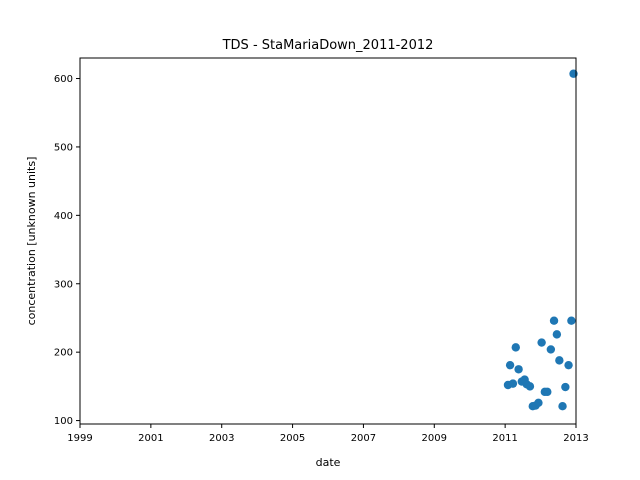 The image size is (640, 480). What do you see at coordinates (504, 438) in the screenshot?
I see `x-tick-label: 2011` at bounding box center [504, 438].